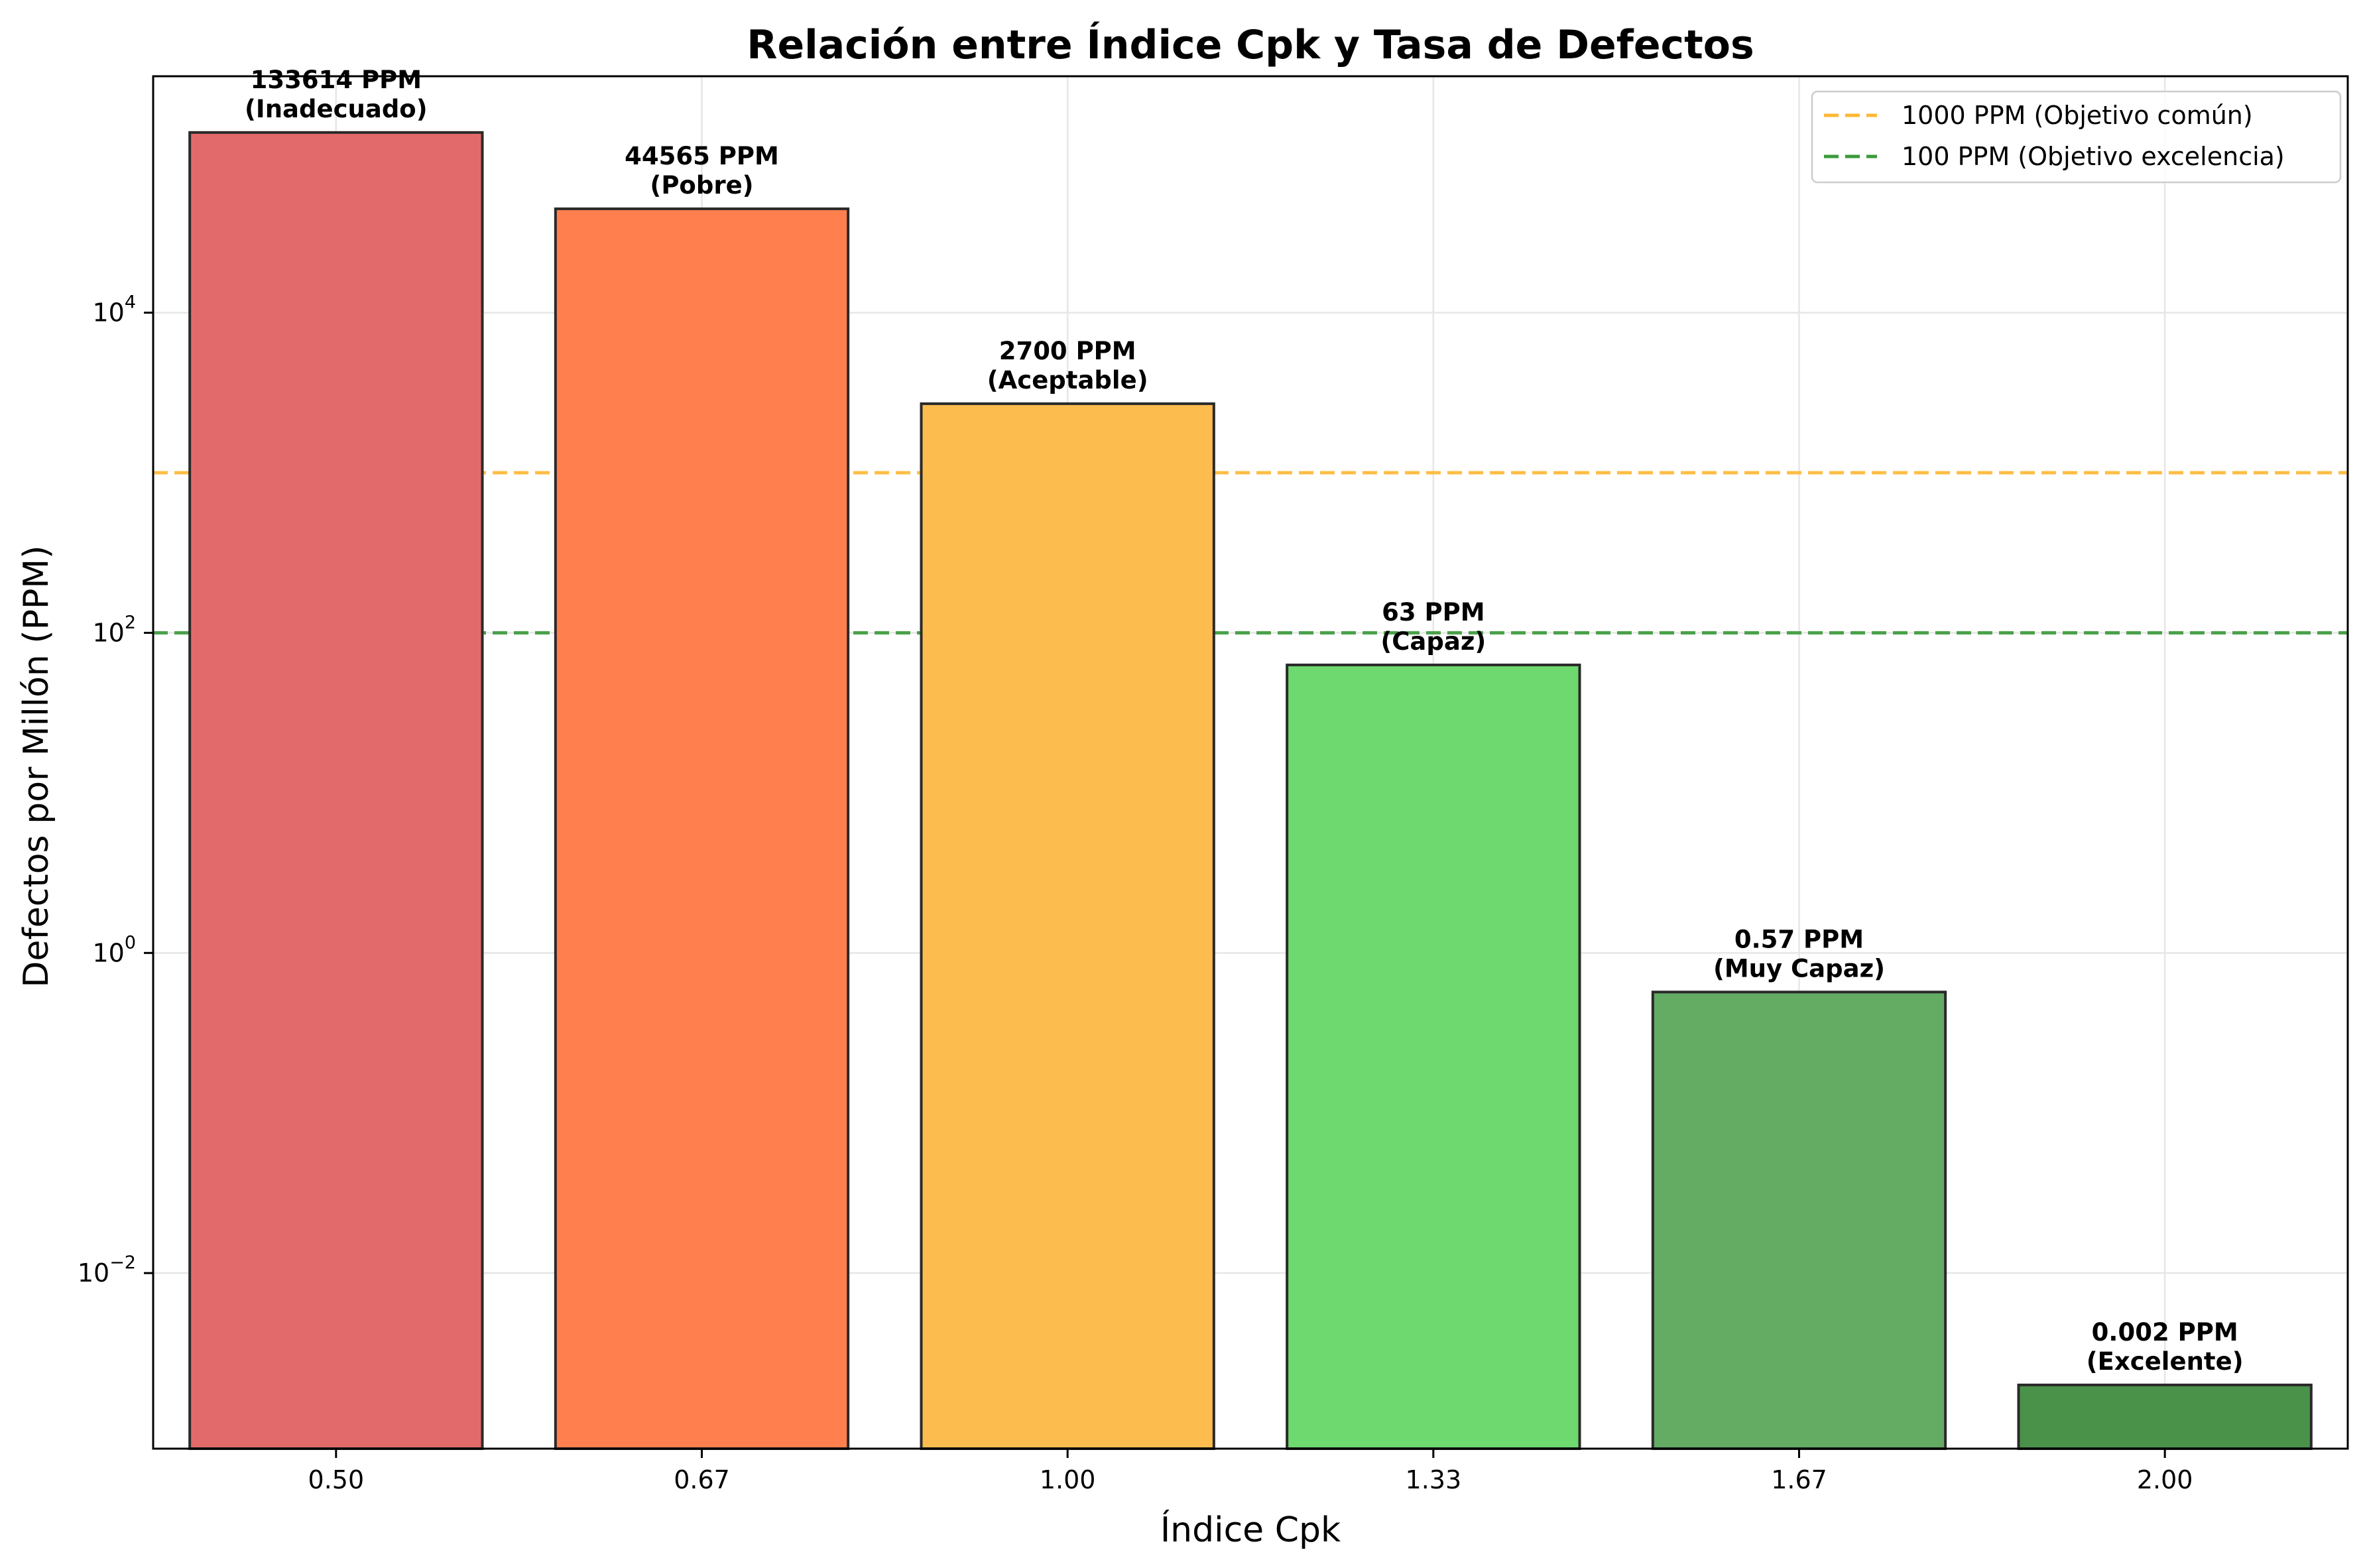 Image resolution: width=2363 pixels, height=1568 pixels. I want to click on bar-class-label: (Inadecuado), so click(336, 109).